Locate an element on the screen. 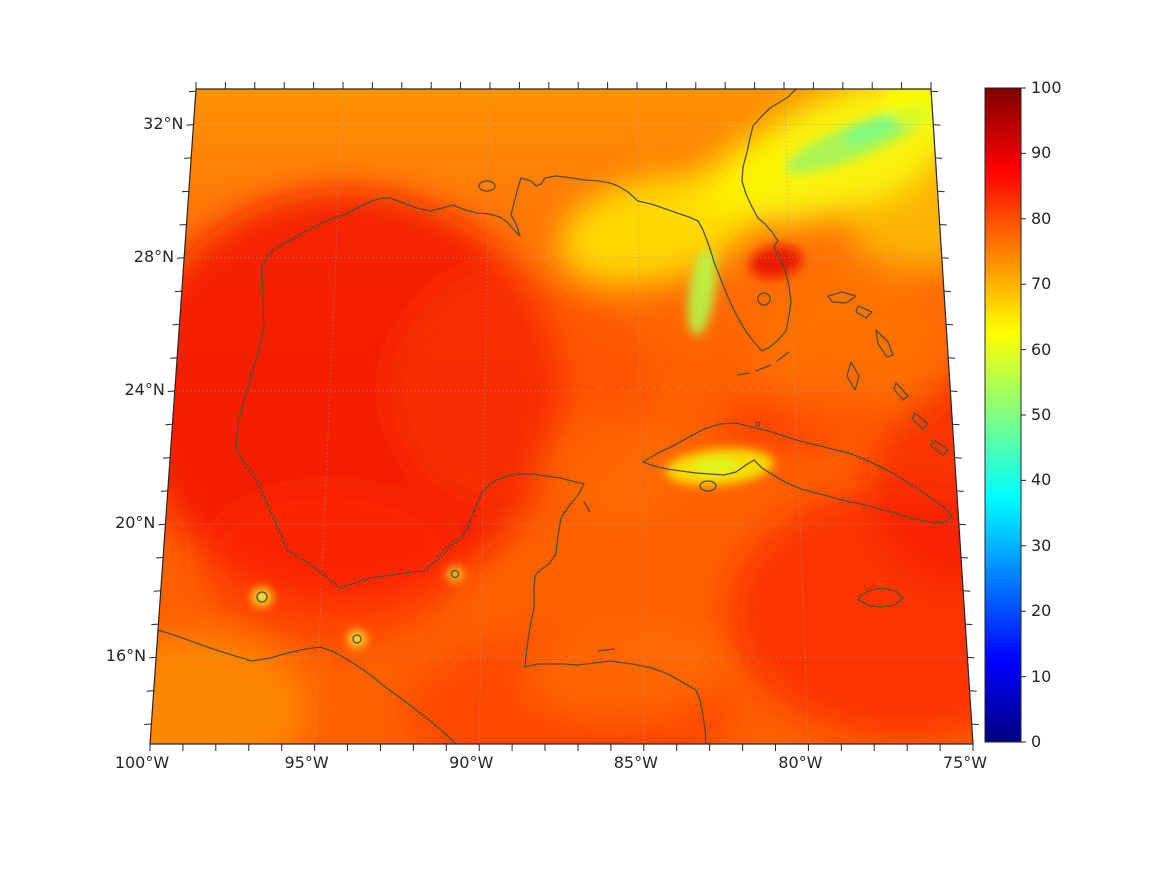 The height and width of the screenshot is (875, 1167). colorbar-tick-label-30: 30 is located at coordinates (1041, 545).